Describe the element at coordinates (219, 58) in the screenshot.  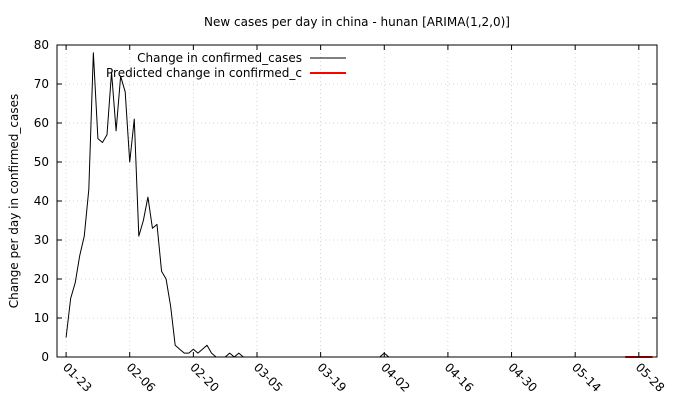
I see `legend-label: Change in confirmed_cases` at that location.